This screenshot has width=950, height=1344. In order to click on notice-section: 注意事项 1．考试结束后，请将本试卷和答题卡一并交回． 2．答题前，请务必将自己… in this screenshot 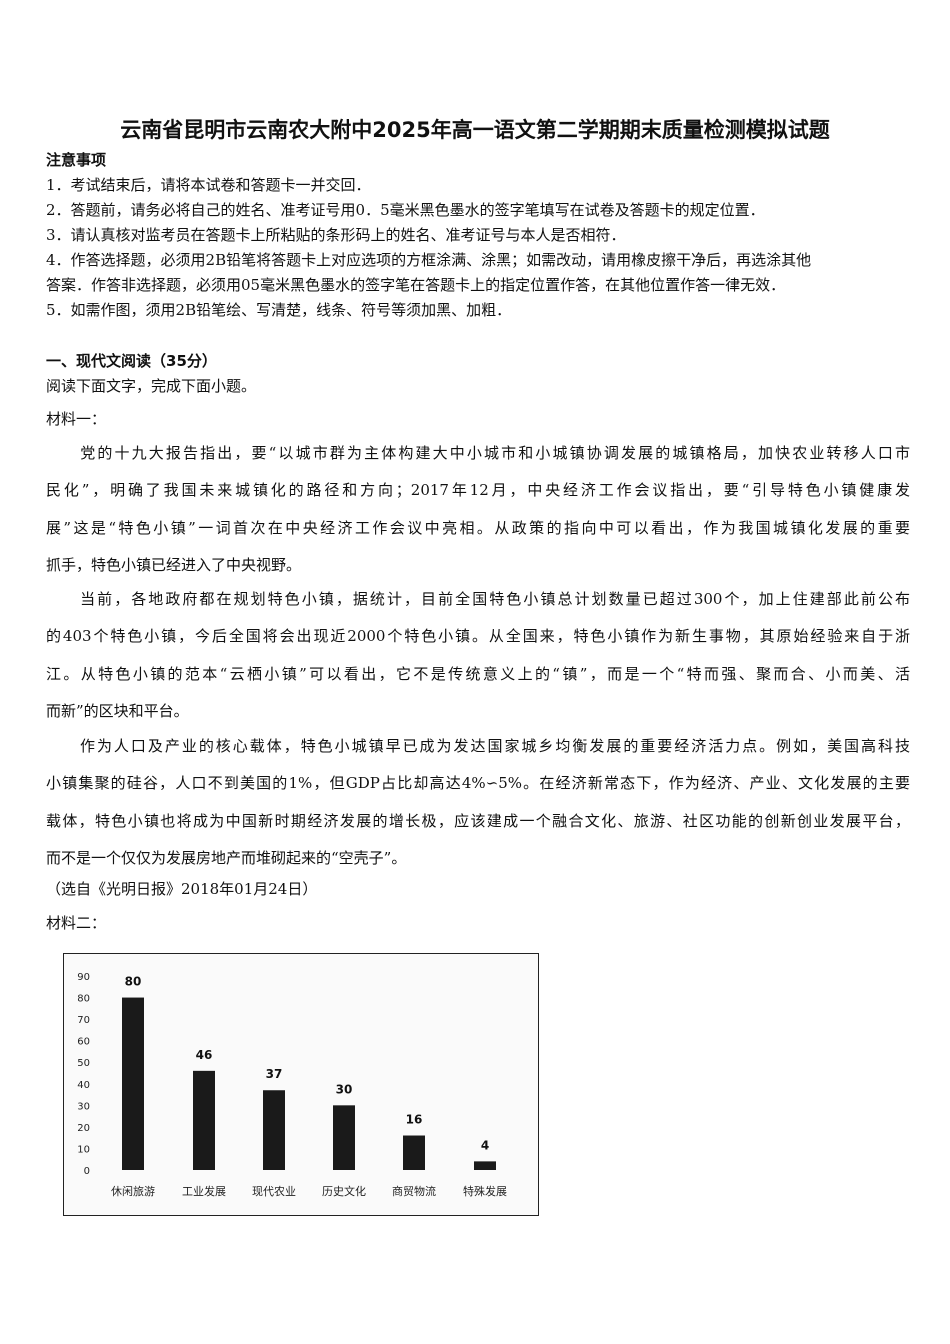, I will do `click(428, 235)`.